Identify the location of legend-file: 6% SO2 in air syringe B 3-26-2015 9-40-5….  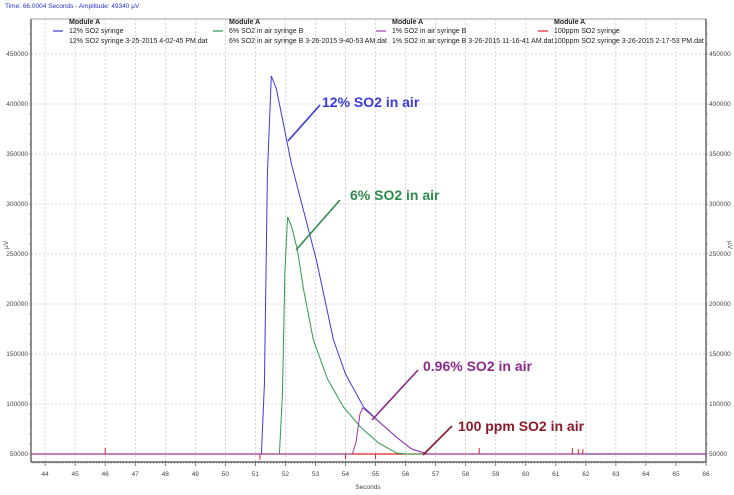
(308, 41).